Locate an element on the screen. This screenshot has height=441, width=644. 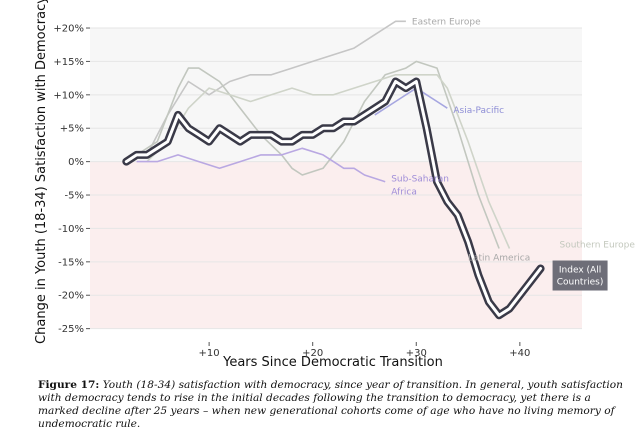
series-label-sub-saharan-africa: Sub-Saharan is located at coordinates (420, 180).